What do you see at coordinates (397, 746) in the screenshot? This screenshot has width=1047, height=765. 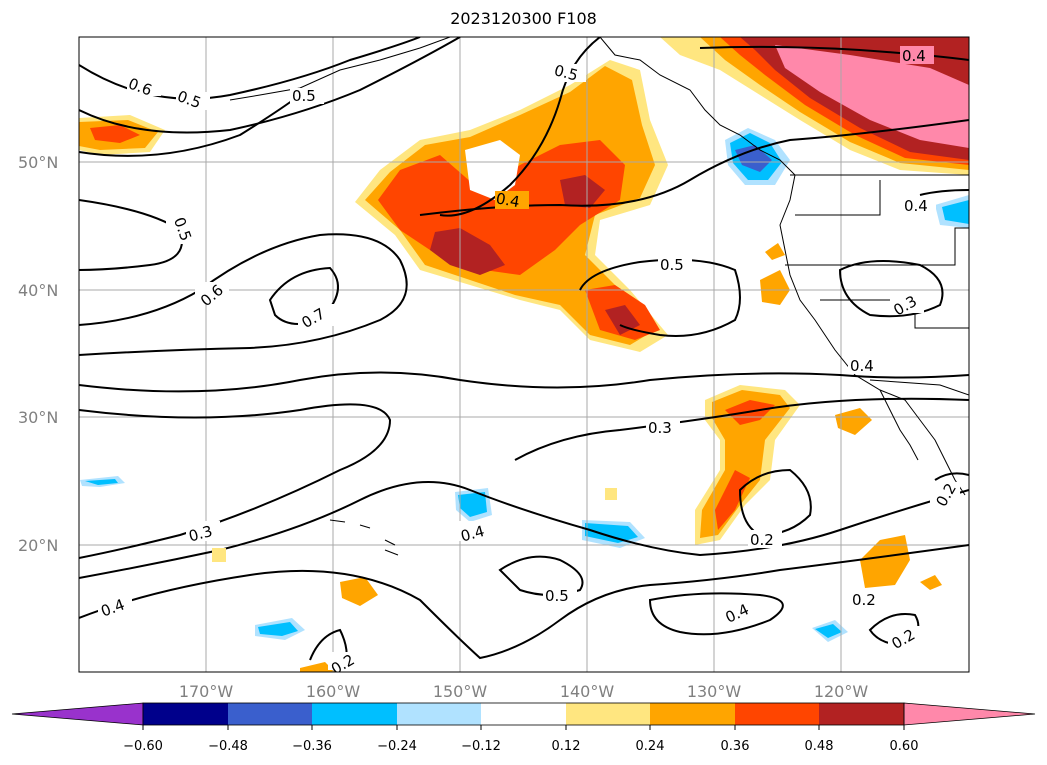 I see `colorbar-tick-label: −0.24` at bounding box center [397, 746].